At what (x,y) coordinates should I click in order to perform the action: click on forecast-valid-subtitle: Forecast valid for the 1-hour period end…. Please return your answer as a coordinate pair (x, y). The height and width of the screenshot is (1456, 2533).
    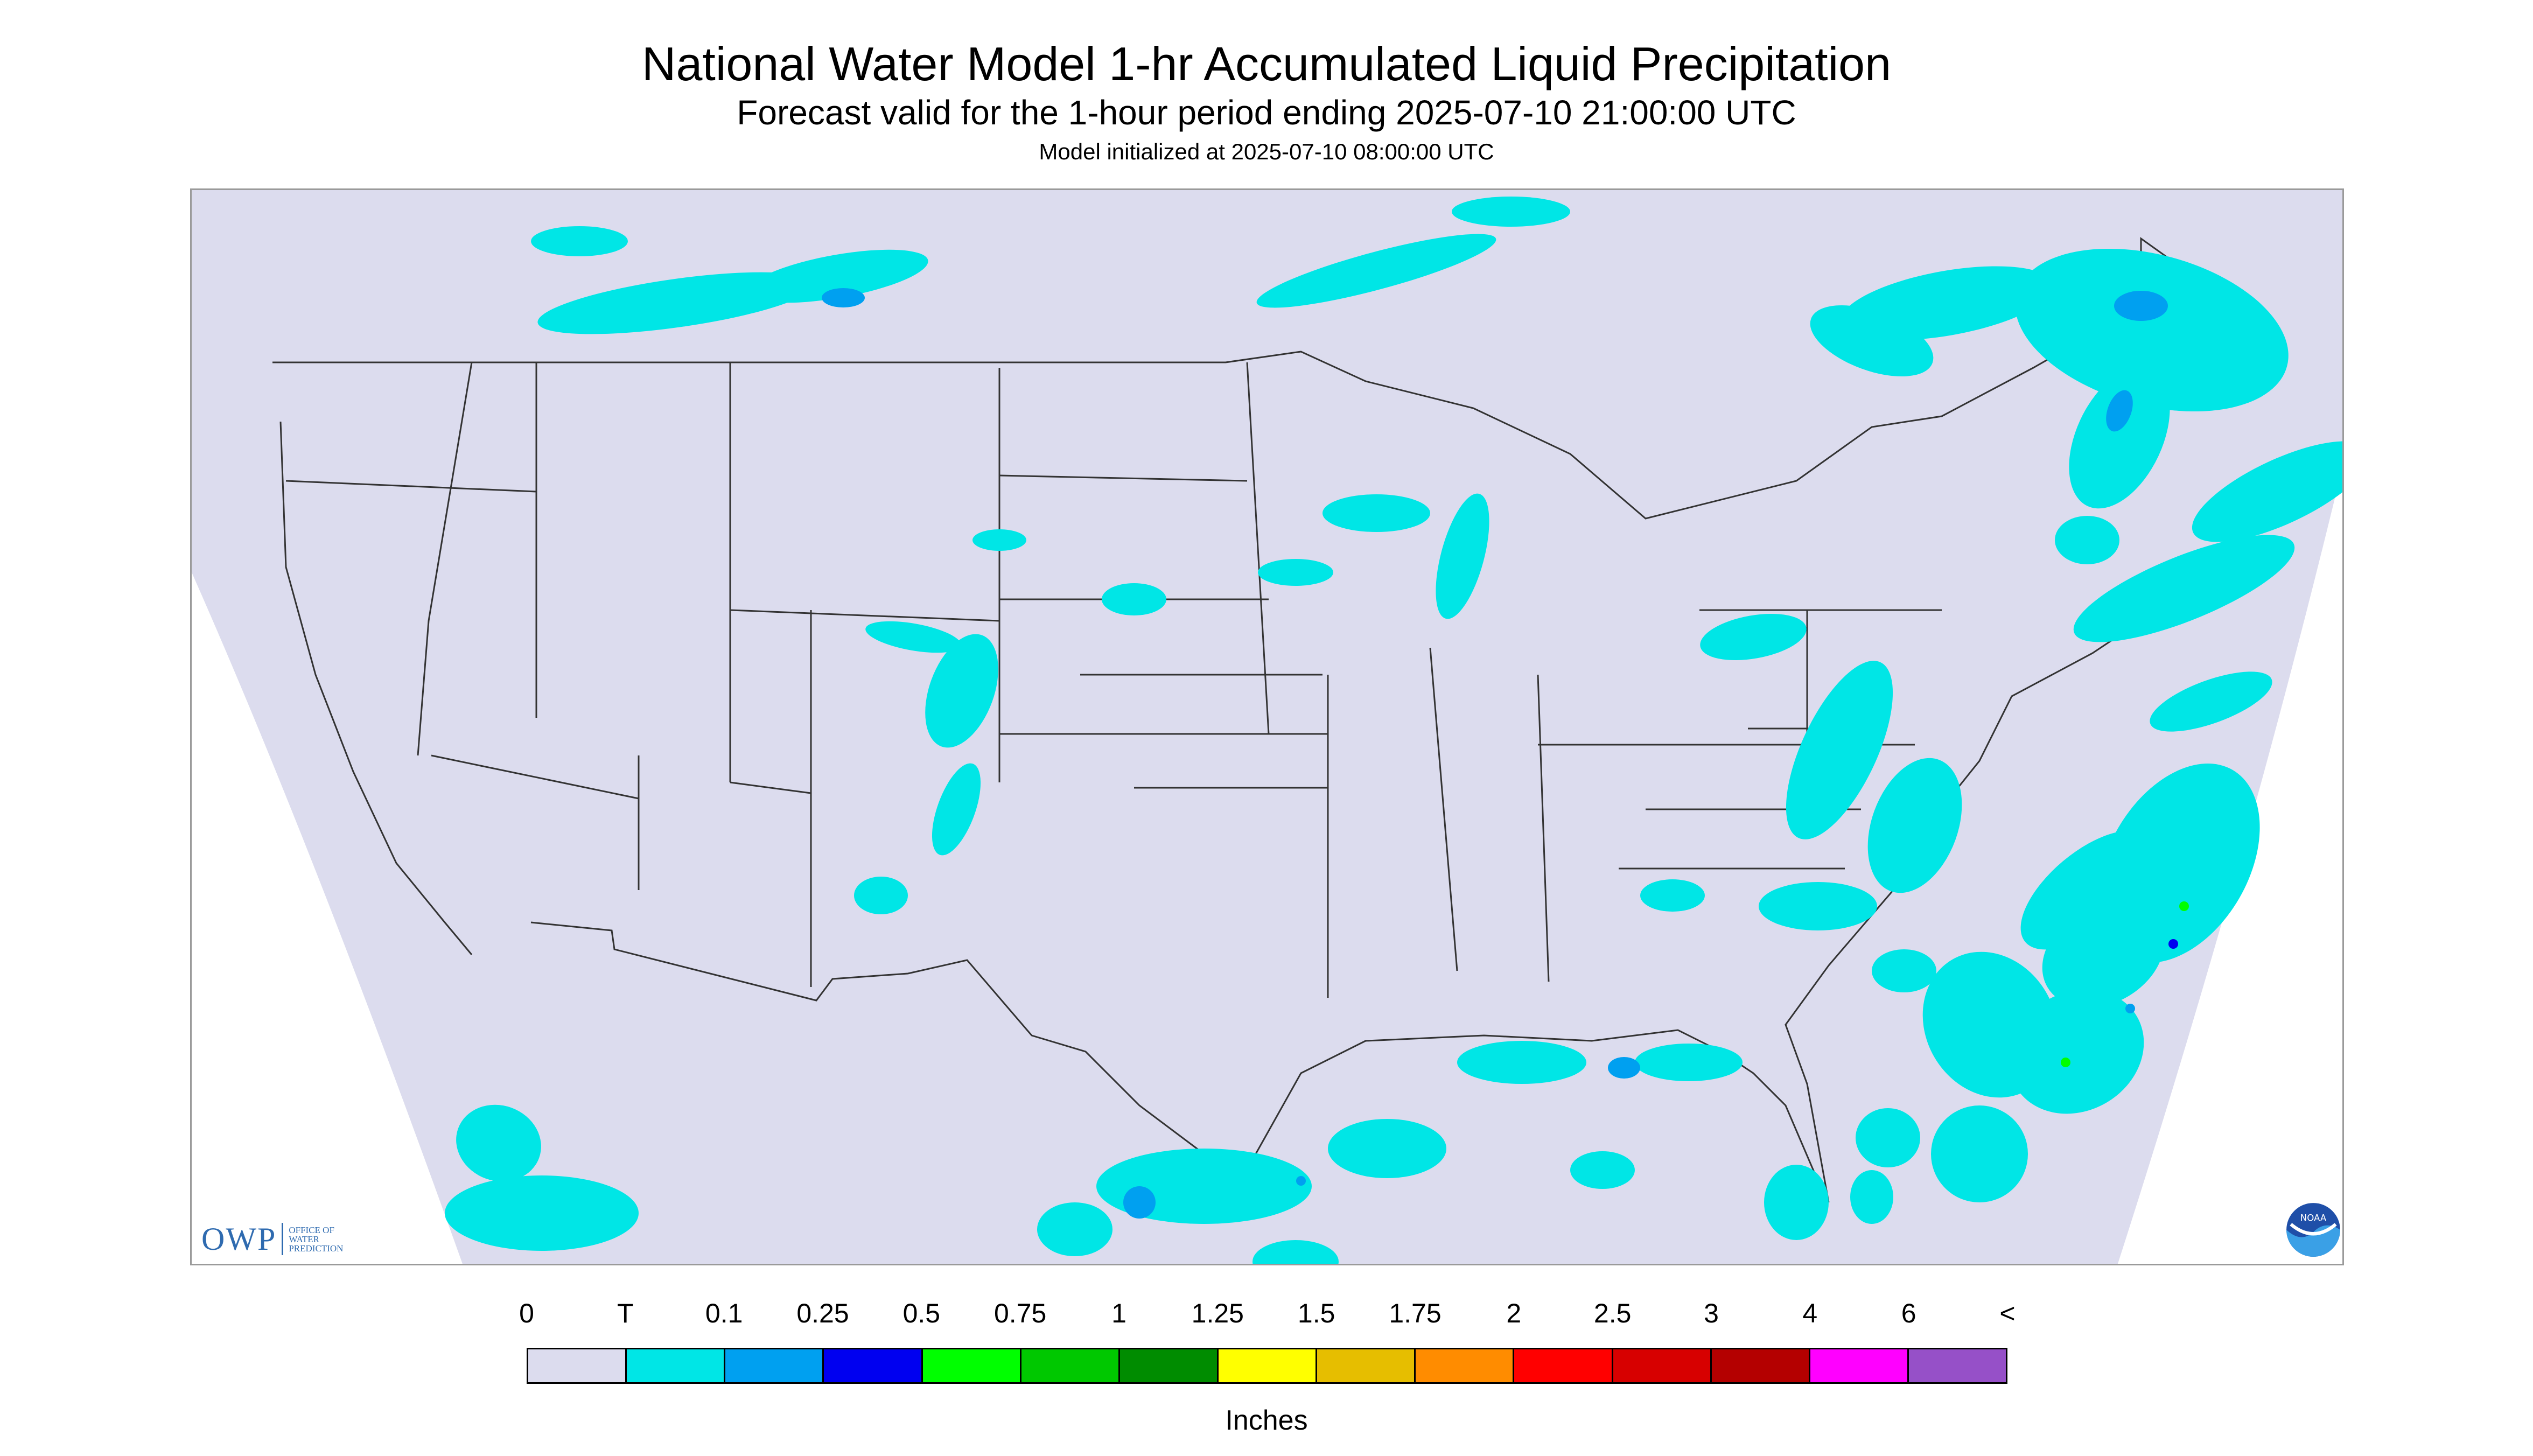
    Looking at the image, I should click on (1266, 112).